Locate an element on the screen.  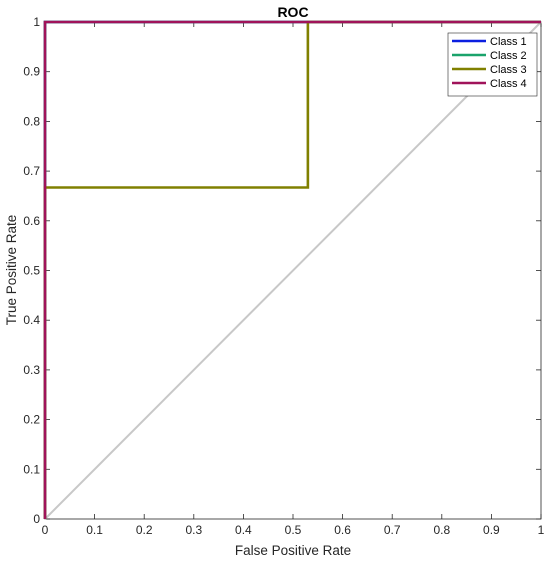
legend-label: Class 2 is located at coordinates (508, 56).